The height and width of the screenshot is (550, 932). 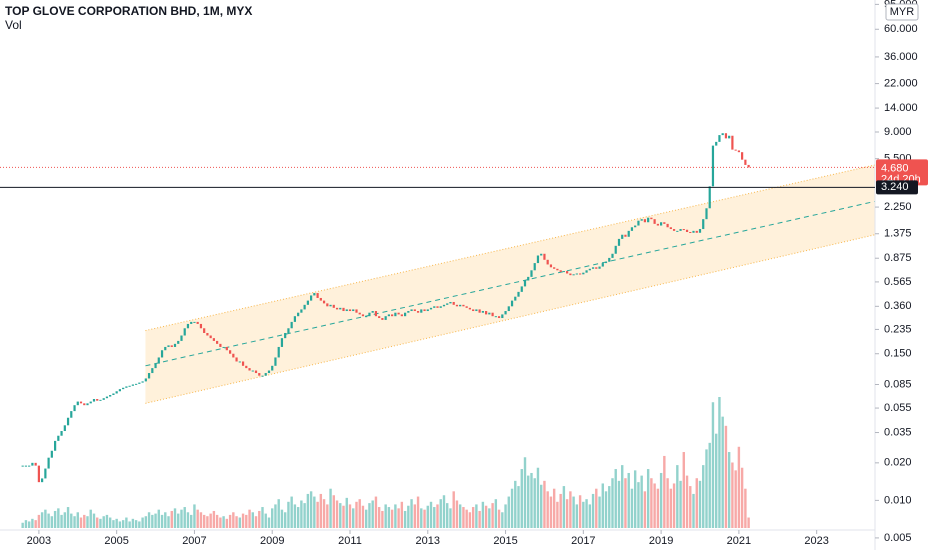 I want to click on y-tick-label: 0.085, so click(x=898, y=384).